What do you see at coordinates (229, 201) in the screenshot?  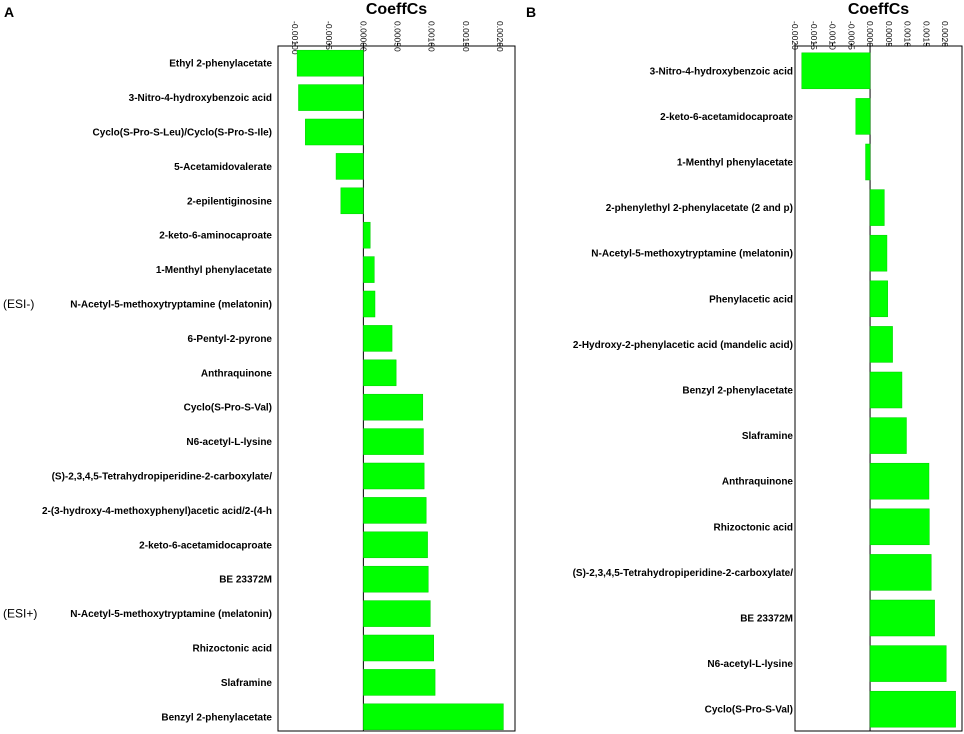 I see `category-label: 2-epilentiginosine` at bounding box center [229, 201].